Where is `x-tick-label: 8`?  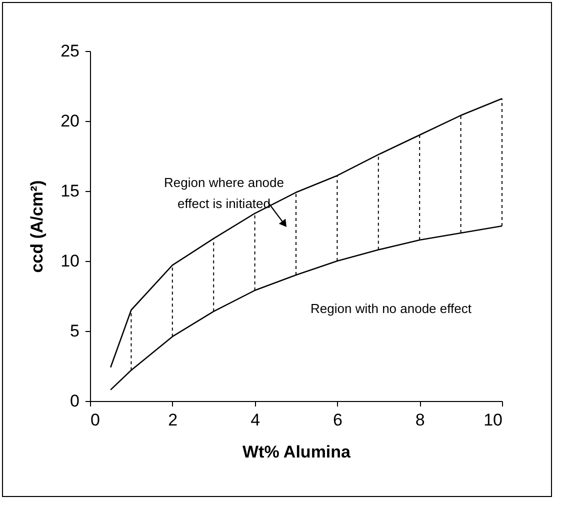
x-tick-label: 8 is located at coordinates (420, 420).